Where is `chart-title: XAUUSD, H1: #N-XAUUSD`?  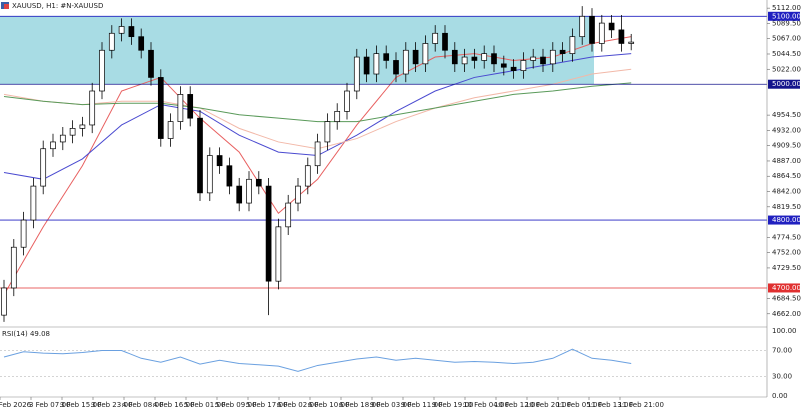
chart-title: XAUUSD, H1: #N-XAUUSD is located at coordinates (57, 6).